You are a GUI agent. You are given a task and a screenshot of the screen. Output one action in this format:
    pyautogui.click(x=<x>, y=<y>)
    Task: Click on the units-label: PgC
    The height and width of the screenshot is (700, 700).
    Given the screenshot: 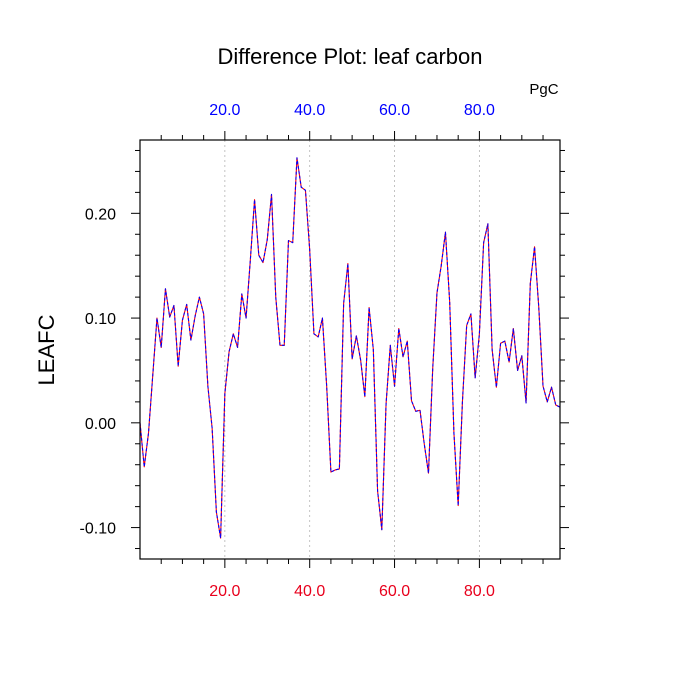 What is the action you would take?
    pyautogui.click(x=543, y=89)
    